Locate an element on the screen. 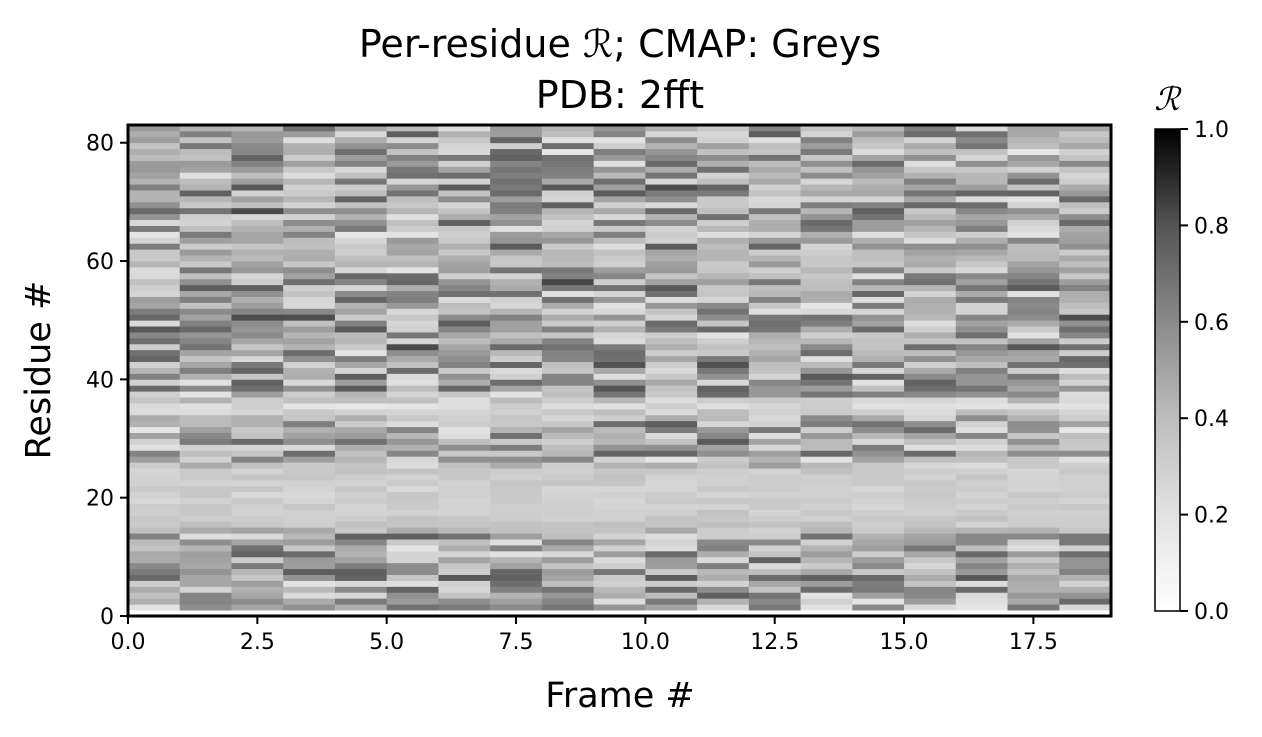 This screenshot has height=737, width=1262. colorbar-label: ℛ is located at coordinates (1168, 99).